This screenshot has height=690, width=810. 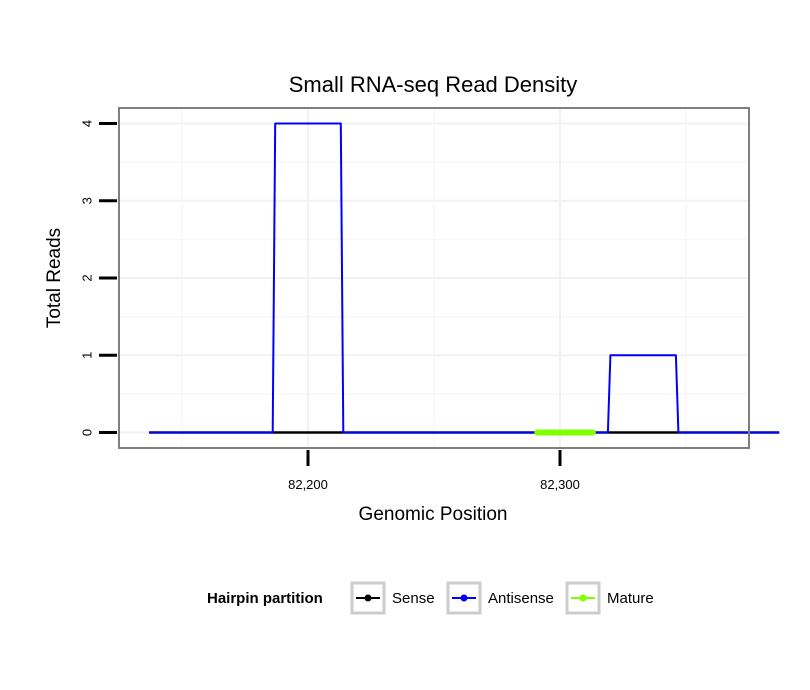 What do you see at coordinates (87, 355) in the screenshot?
I see `y-tick-label: 1` at bounding box center [87, 355].